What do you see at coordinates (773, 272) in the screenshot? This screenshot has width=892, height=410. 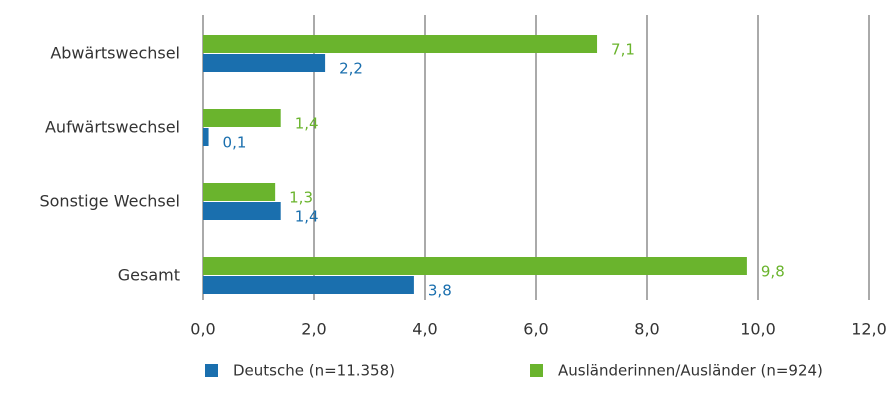 I see `value-label: 9,8` at bounding box center [773, 272].